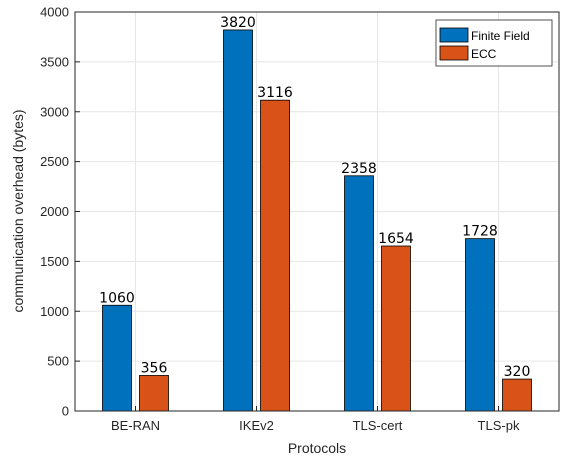  What do you see at coordinates (454, 35) in the screenshot?
I see `legend-swatch-finite-field` at bounding box center [454, 35].